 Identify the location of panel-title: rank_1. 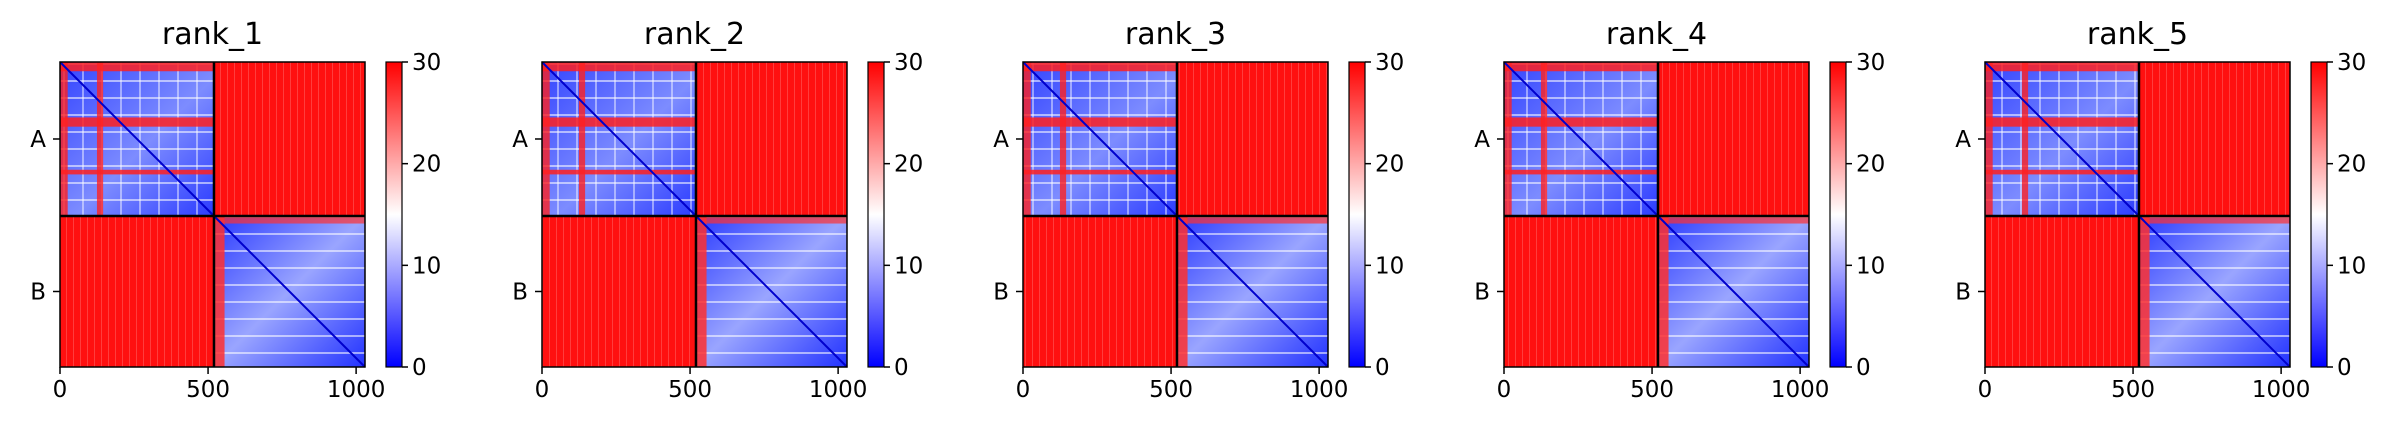
(212, 34).